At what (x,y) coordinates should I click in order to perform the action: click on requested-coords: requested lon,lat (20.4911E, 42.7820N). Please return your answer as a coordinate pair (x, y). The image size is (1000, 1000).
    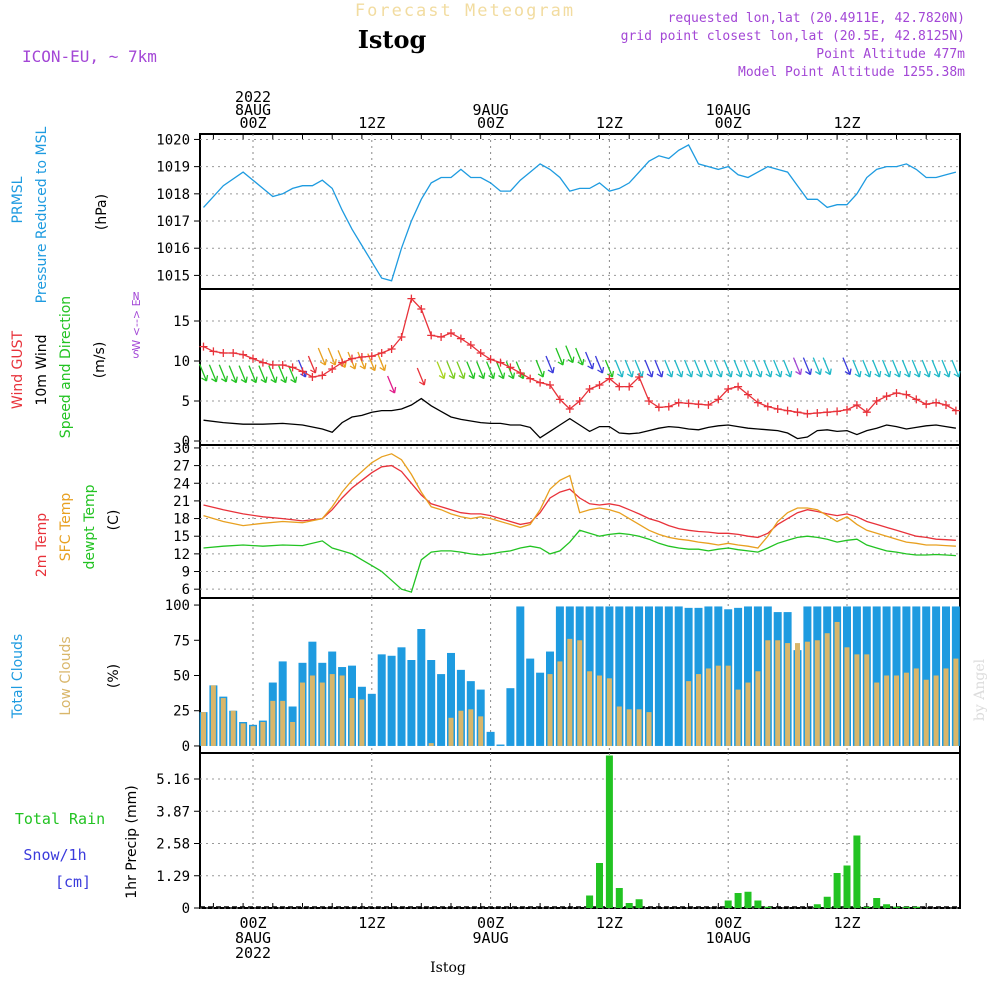
    Looking at the image, I should click on (816, 18).